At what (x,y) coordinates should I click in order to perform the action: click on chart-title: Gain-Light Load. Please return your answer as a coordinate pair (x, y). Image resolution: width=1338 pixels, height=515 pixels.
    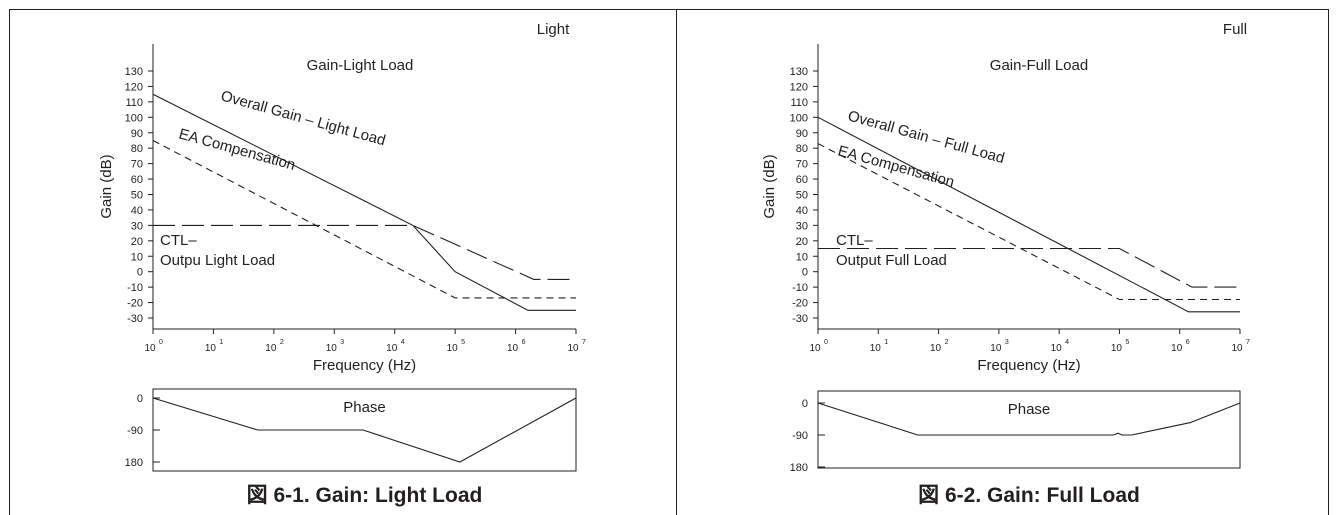
    Looking at the image, I should click on (360, 65).